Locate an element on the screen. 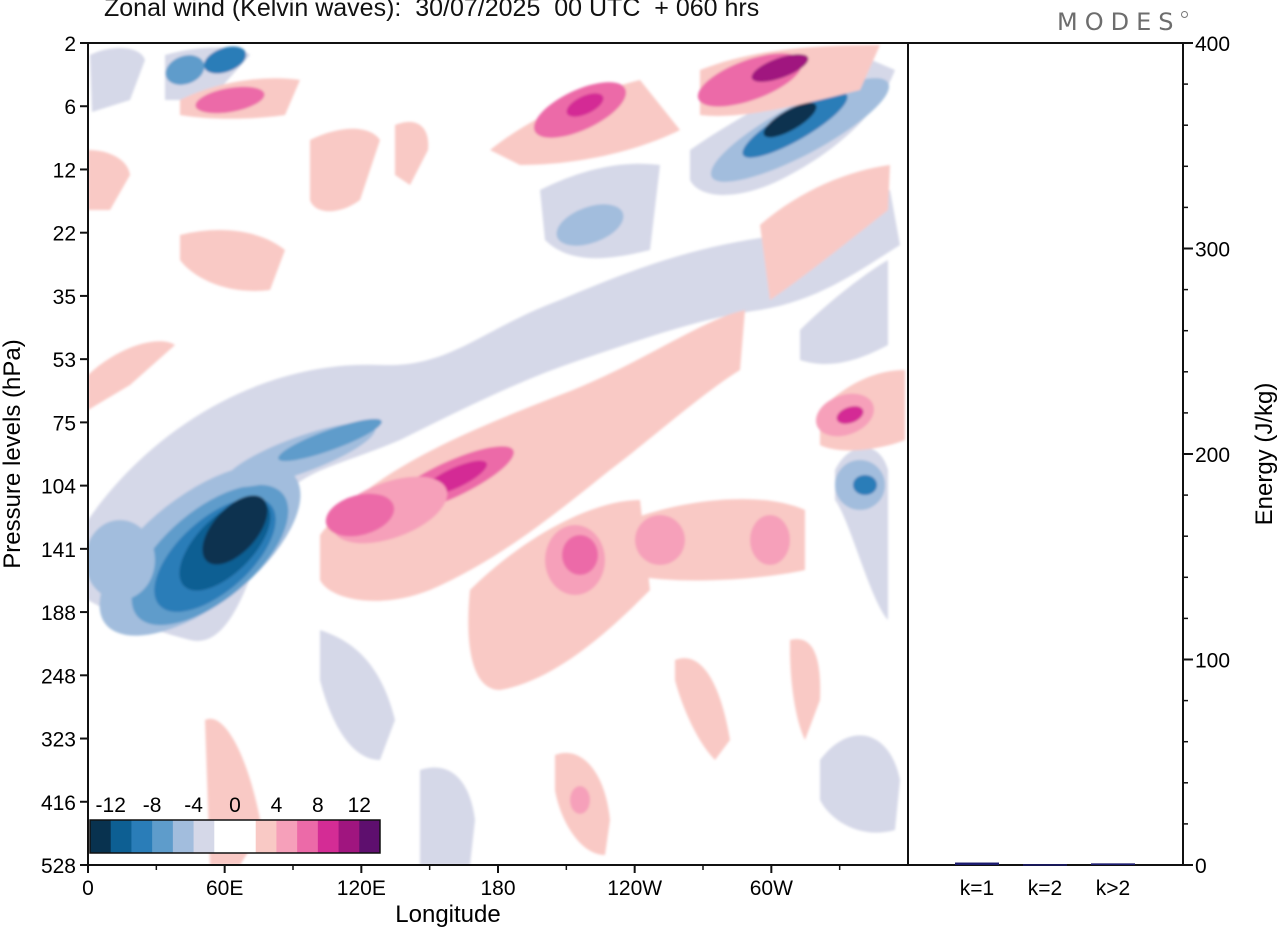 This screenshot has height=930, width=1280. x-tick-label: 120W is located at coordinates (634, 888).